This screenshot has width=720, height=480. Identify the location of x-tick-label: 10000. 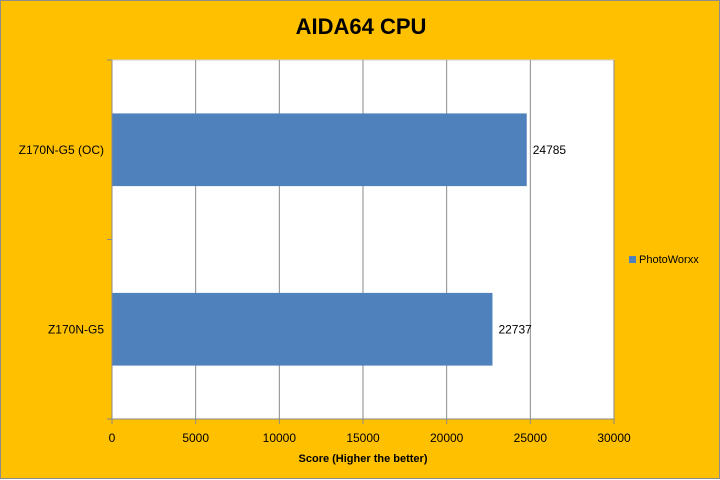
(280, 438).